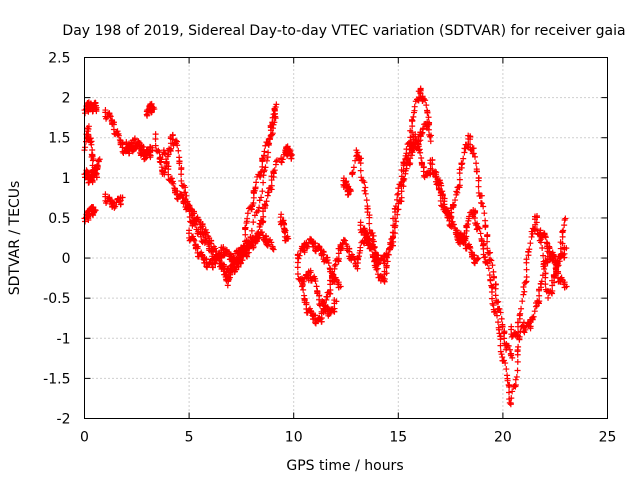 The width and height of the screenshot is (640, 480). Describe the element at coordinates (465, 269) in the screenshot. I see `series-track-u` at that location.